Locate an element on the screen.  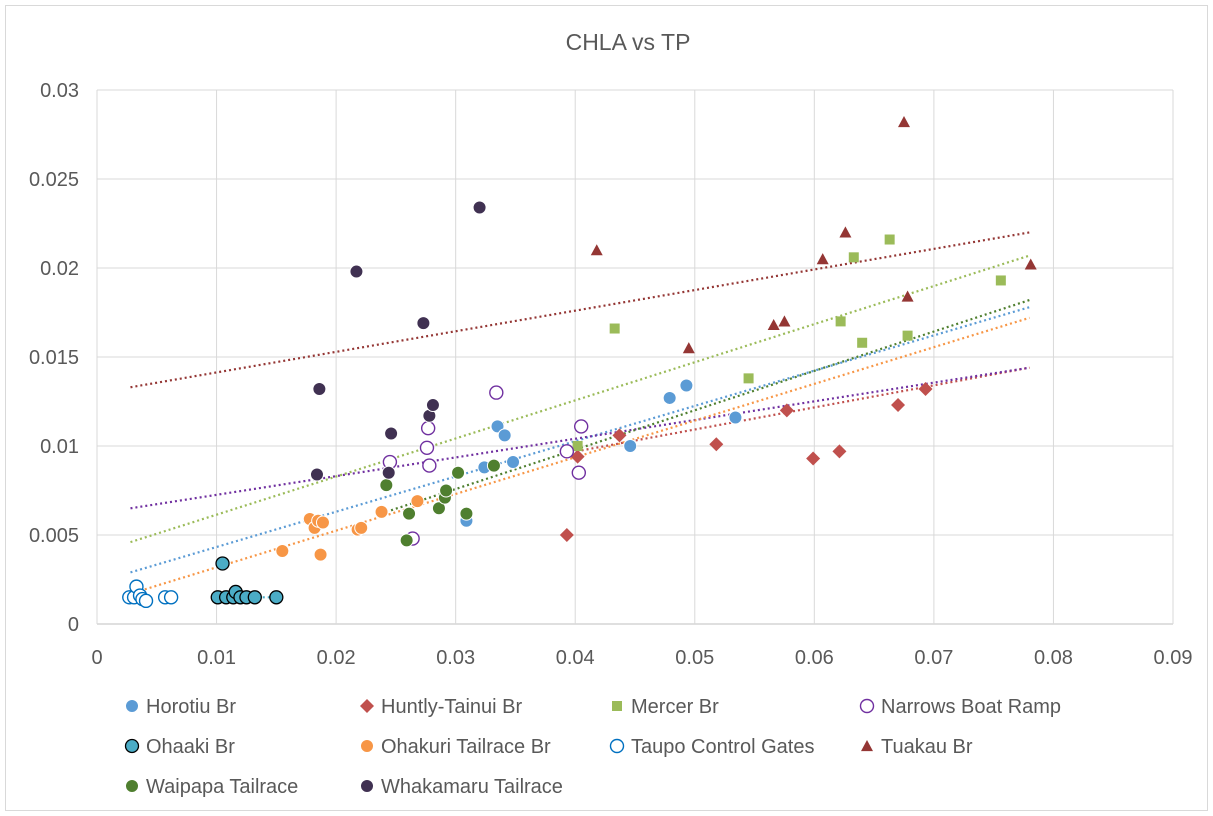
y-tick-label: 0.01 is located at coordinates (59, 447).